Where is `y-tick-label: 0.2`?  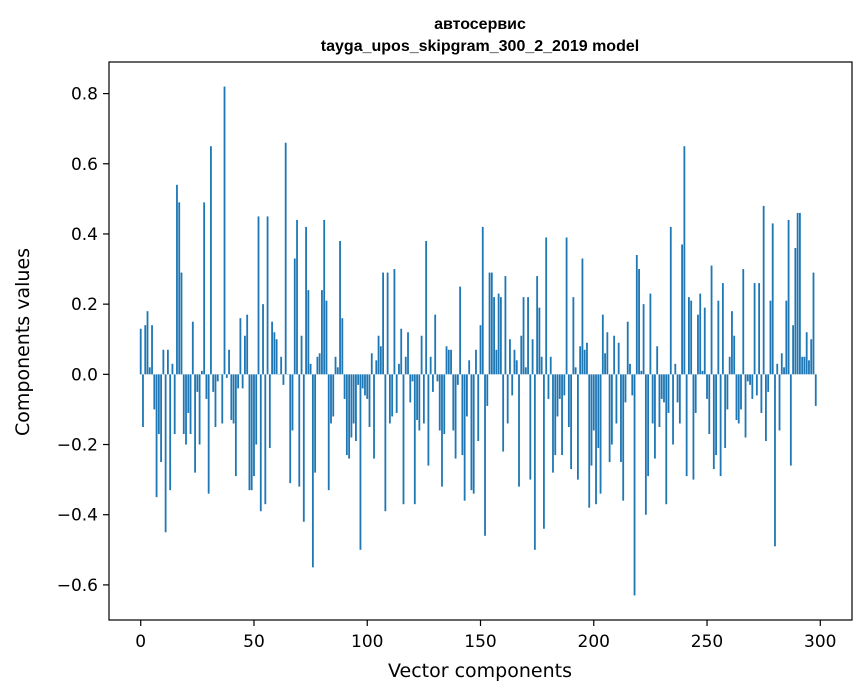
y-tick-label: 0.2 is located at coordinates (84, 305).